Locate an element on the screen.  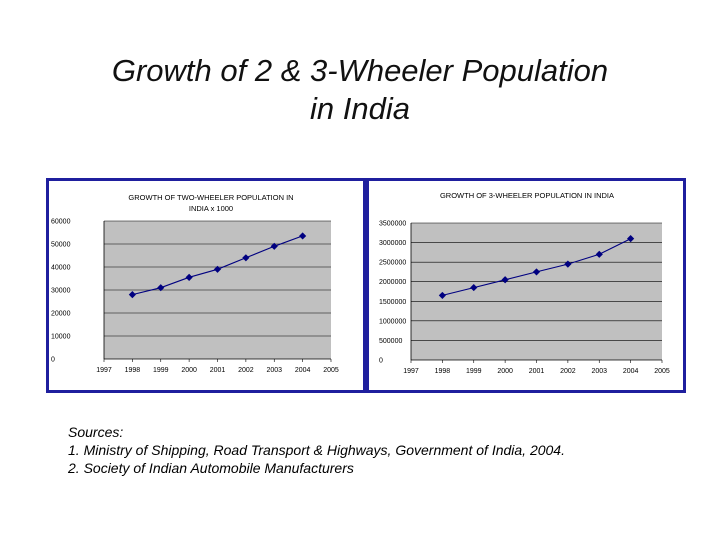
three-wheeler-data-point-1998 is located at coordinates (442, 295).